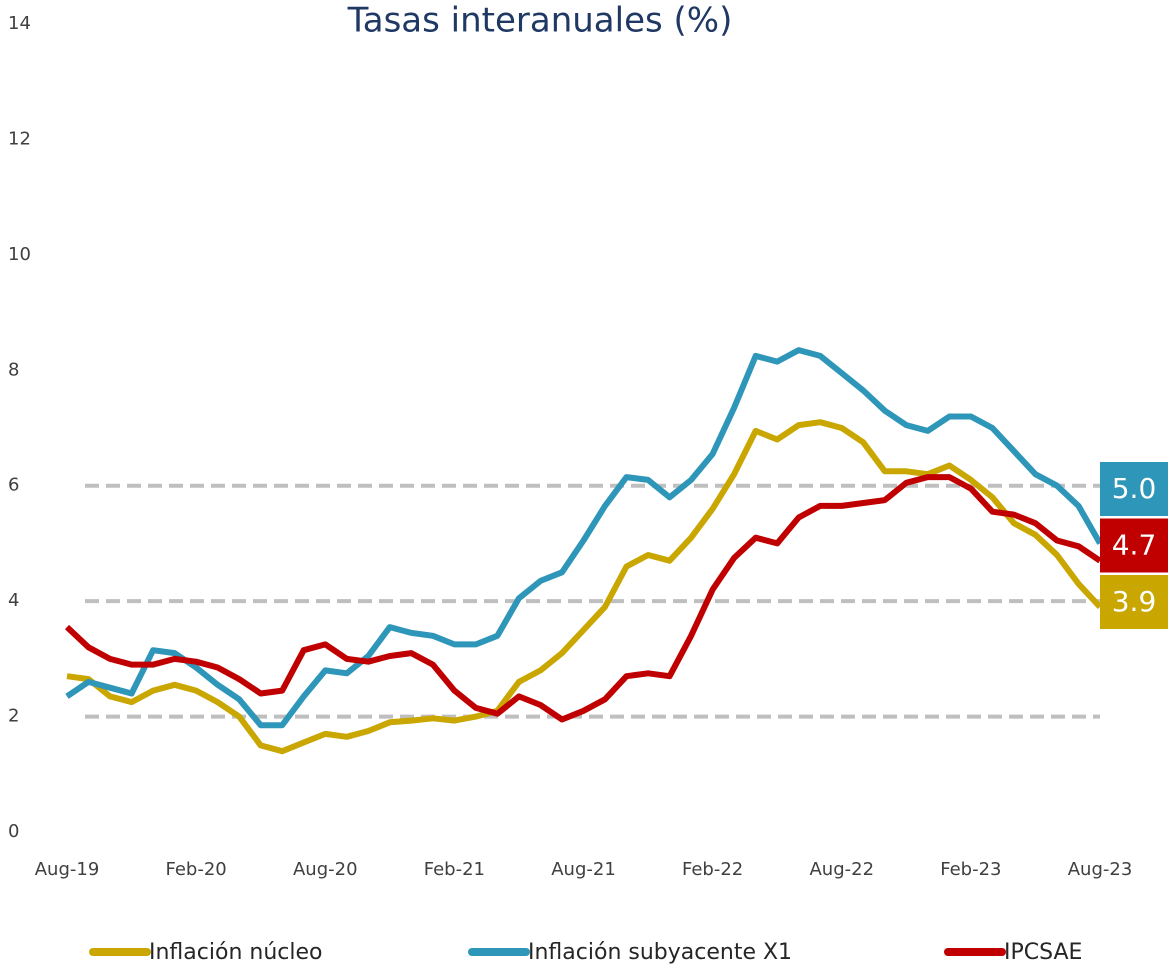 Image resolution: width=1168 pixels, height=974 pixels. What do you see at coordinates (660, 952) in the screenshot?
I see `legend-label: Inflación subyacente X1` at bounding box center [660, 952].